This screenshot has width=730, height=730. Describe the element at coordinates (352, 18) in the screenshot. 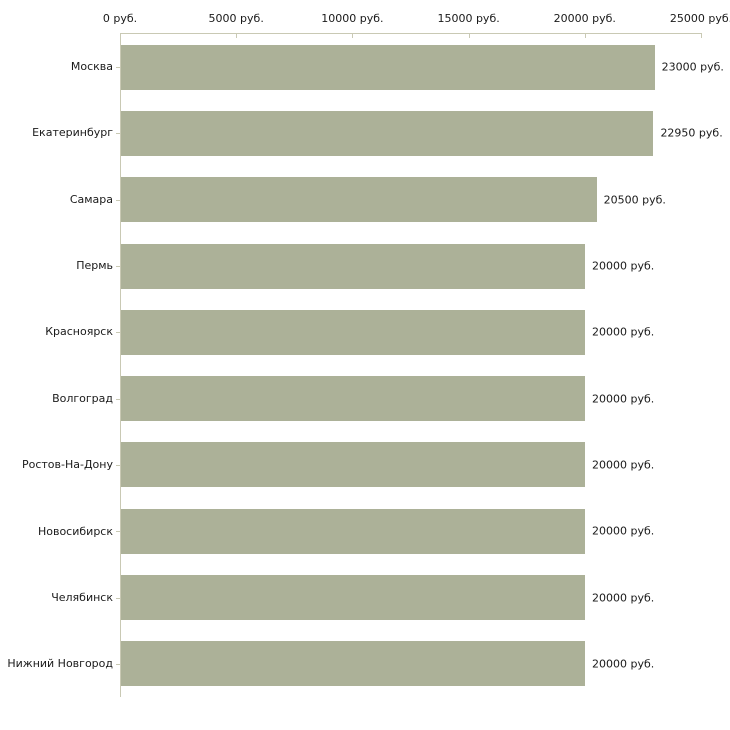

I see `x-tick-label: 10000 руб.` at that location.